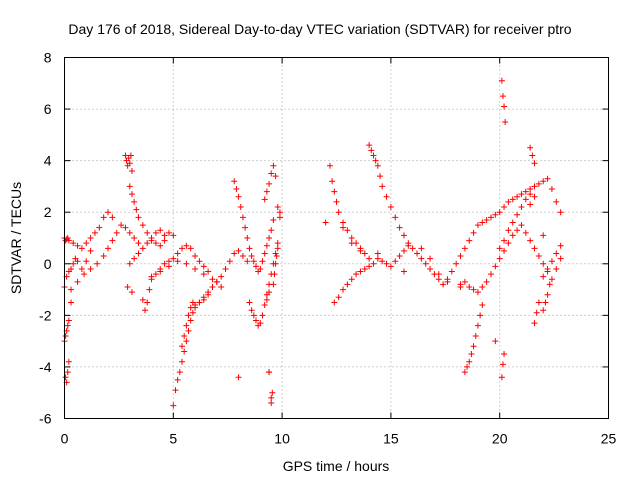  I want to click on y-tick-label: 8, so click(48, 58).